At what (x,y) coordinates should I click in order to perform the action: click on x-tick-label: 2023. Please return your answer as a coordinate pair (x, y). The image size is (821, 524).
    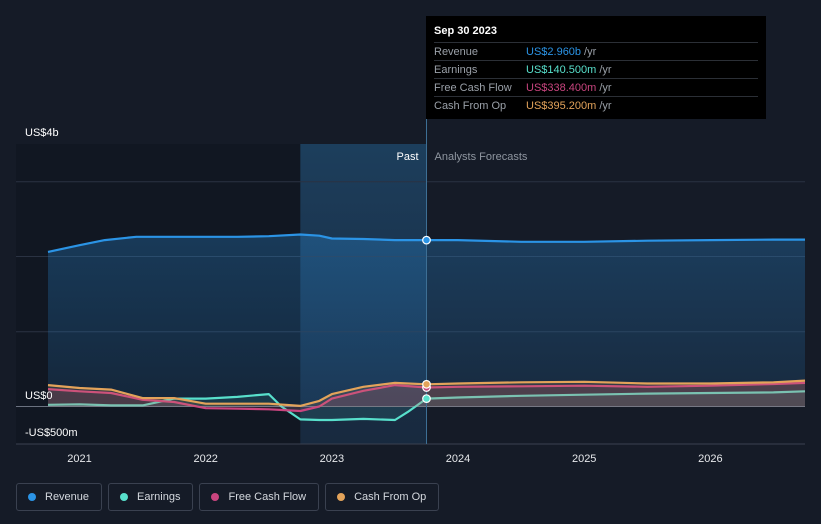
    Looking at the image, I should click on (332, 459).